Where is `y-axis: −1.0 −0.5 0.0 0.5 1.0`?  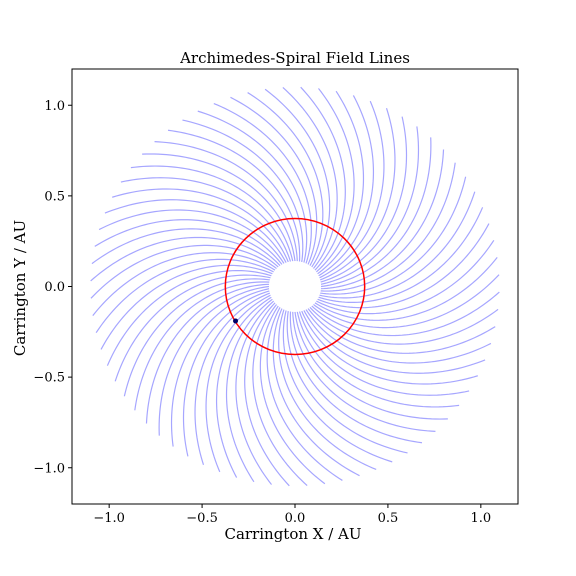 y-axis: −1.0 −0.5 0.0 0.5 1.0 is located at coordinates (52, 287).